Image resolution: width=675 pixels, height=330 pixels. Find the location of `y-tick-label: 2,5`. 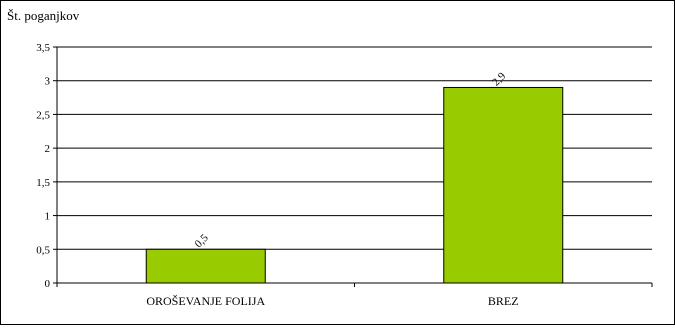

y-tick-label: 2,5 is located at coordinates (43, 115).